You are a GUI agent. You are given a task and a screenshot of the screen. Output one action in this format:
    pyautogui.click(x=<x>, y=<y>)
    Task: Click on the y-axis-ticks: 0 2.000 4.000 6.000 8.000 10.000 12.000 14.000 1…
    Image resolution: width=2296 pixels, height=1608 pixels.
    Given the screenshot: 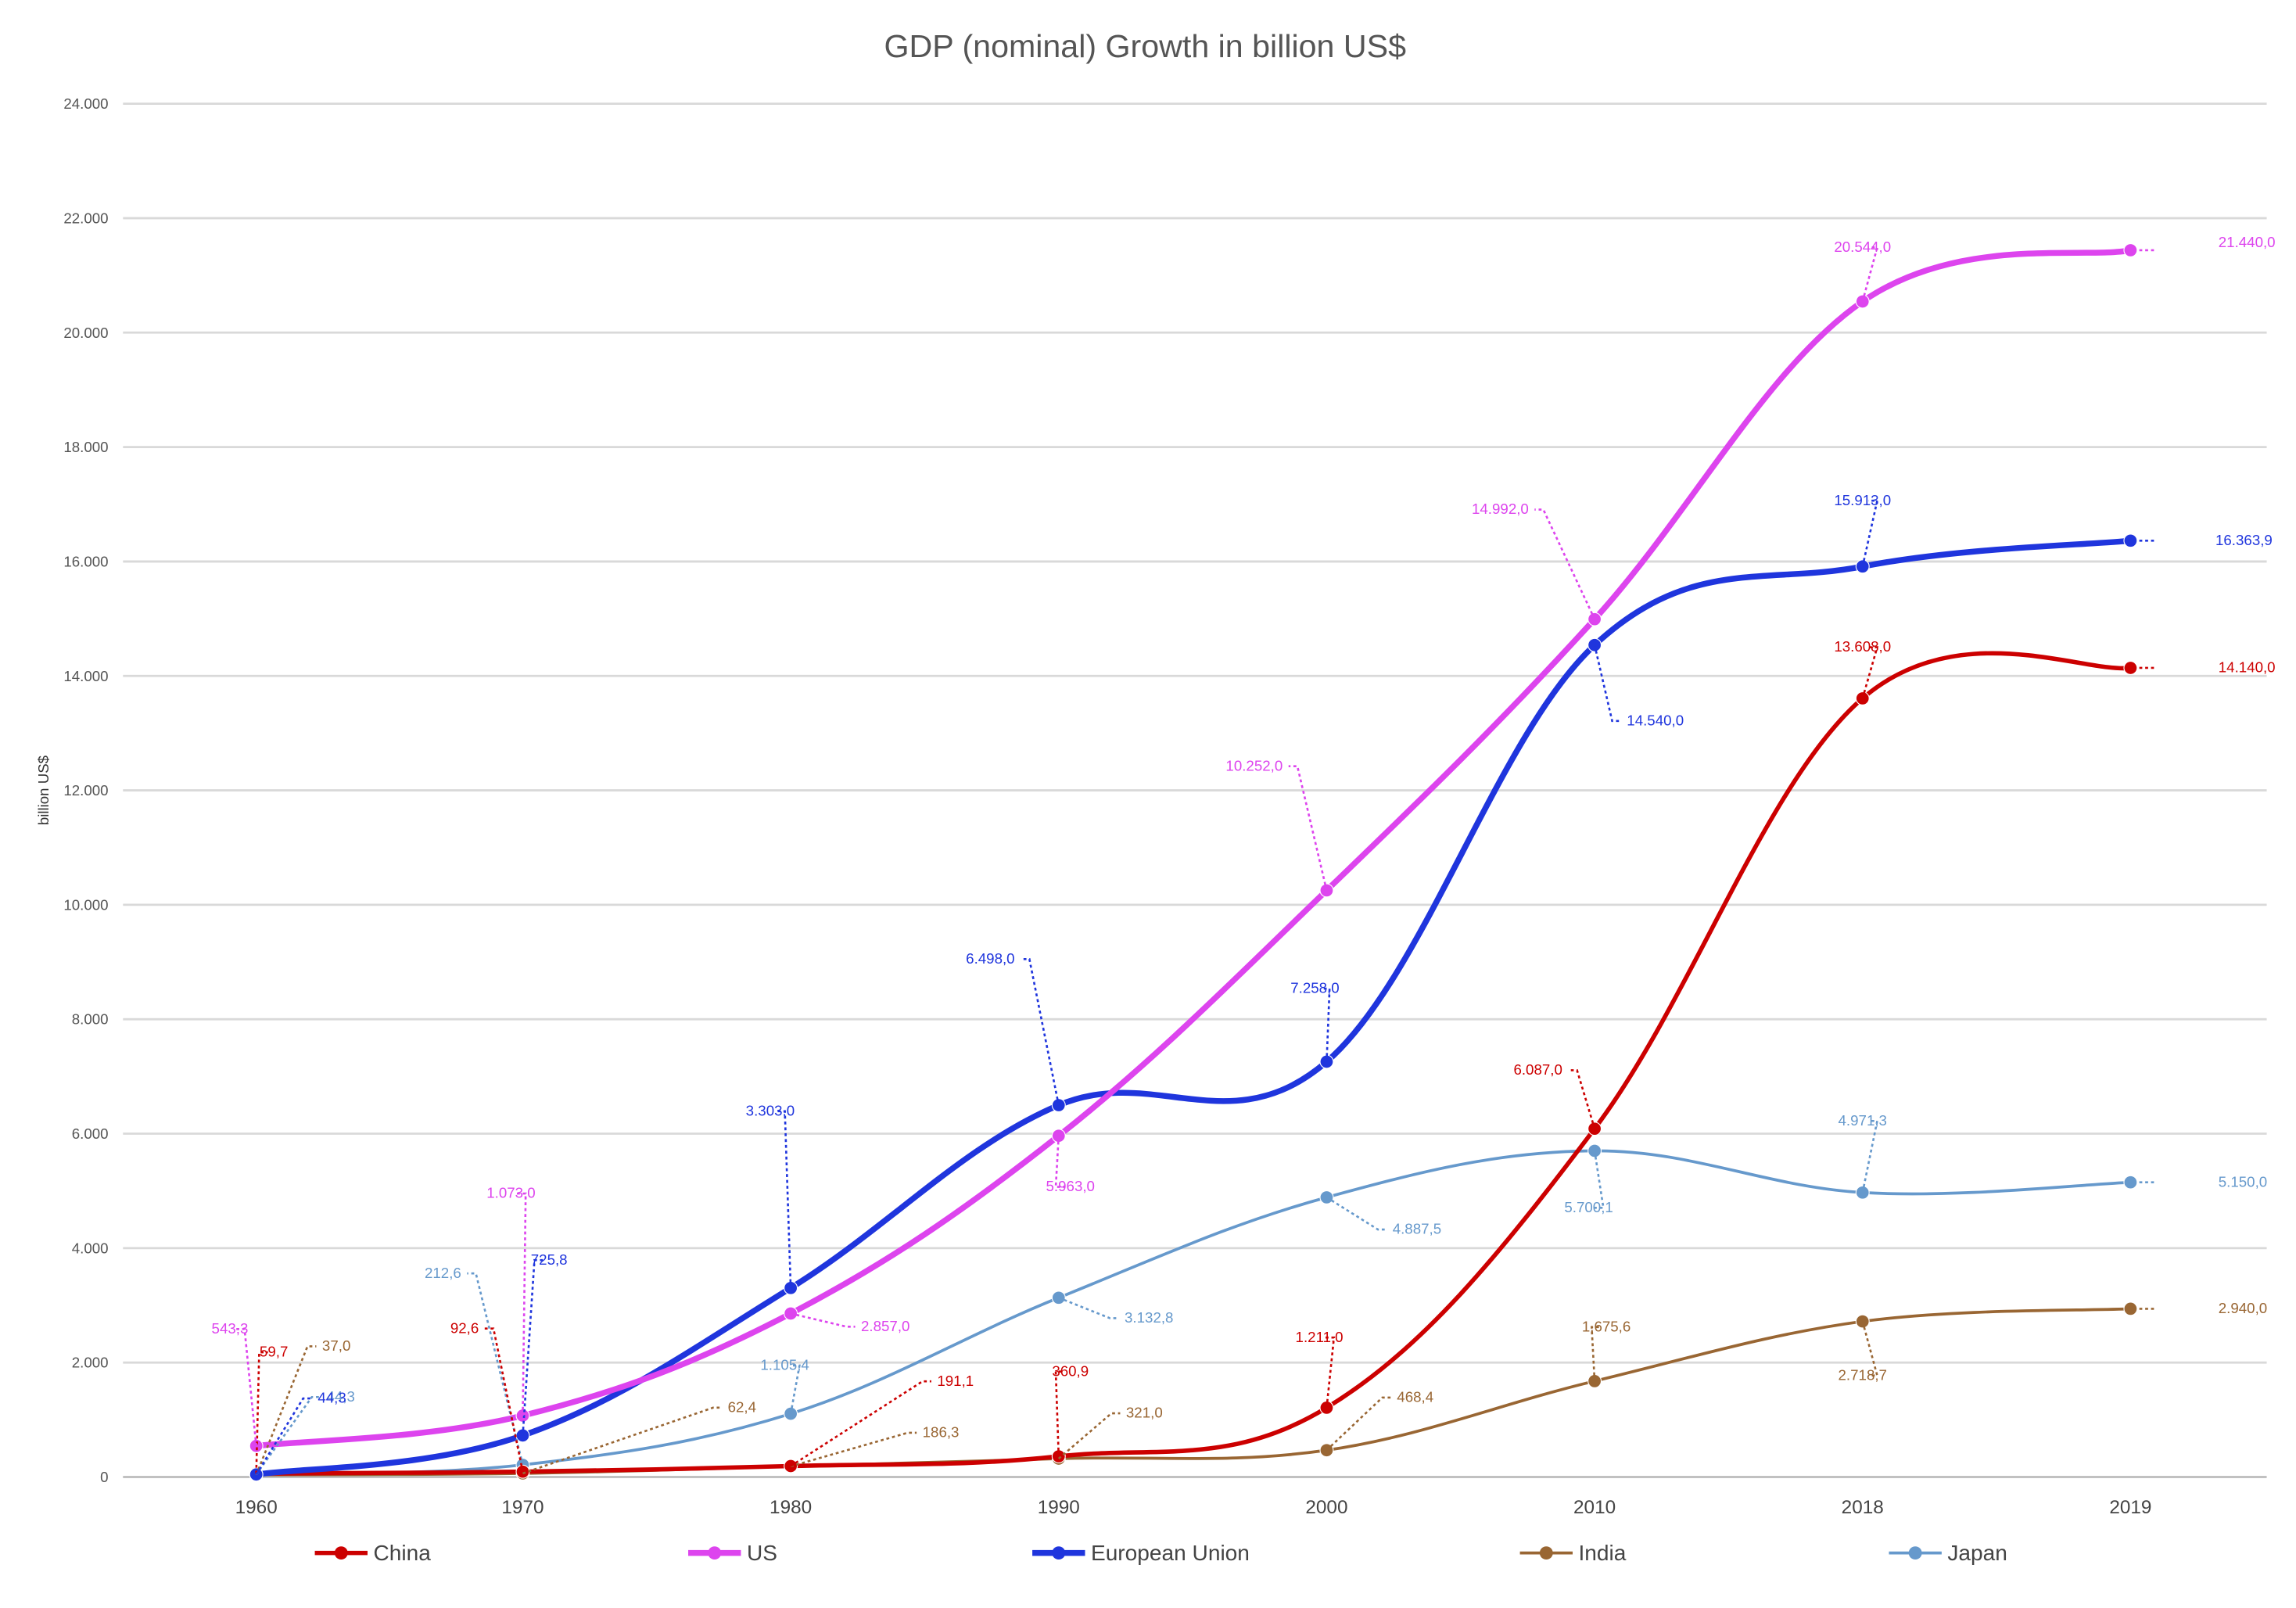 What is the action you would take?
    pyautogui.click(x=85, y=790)
    